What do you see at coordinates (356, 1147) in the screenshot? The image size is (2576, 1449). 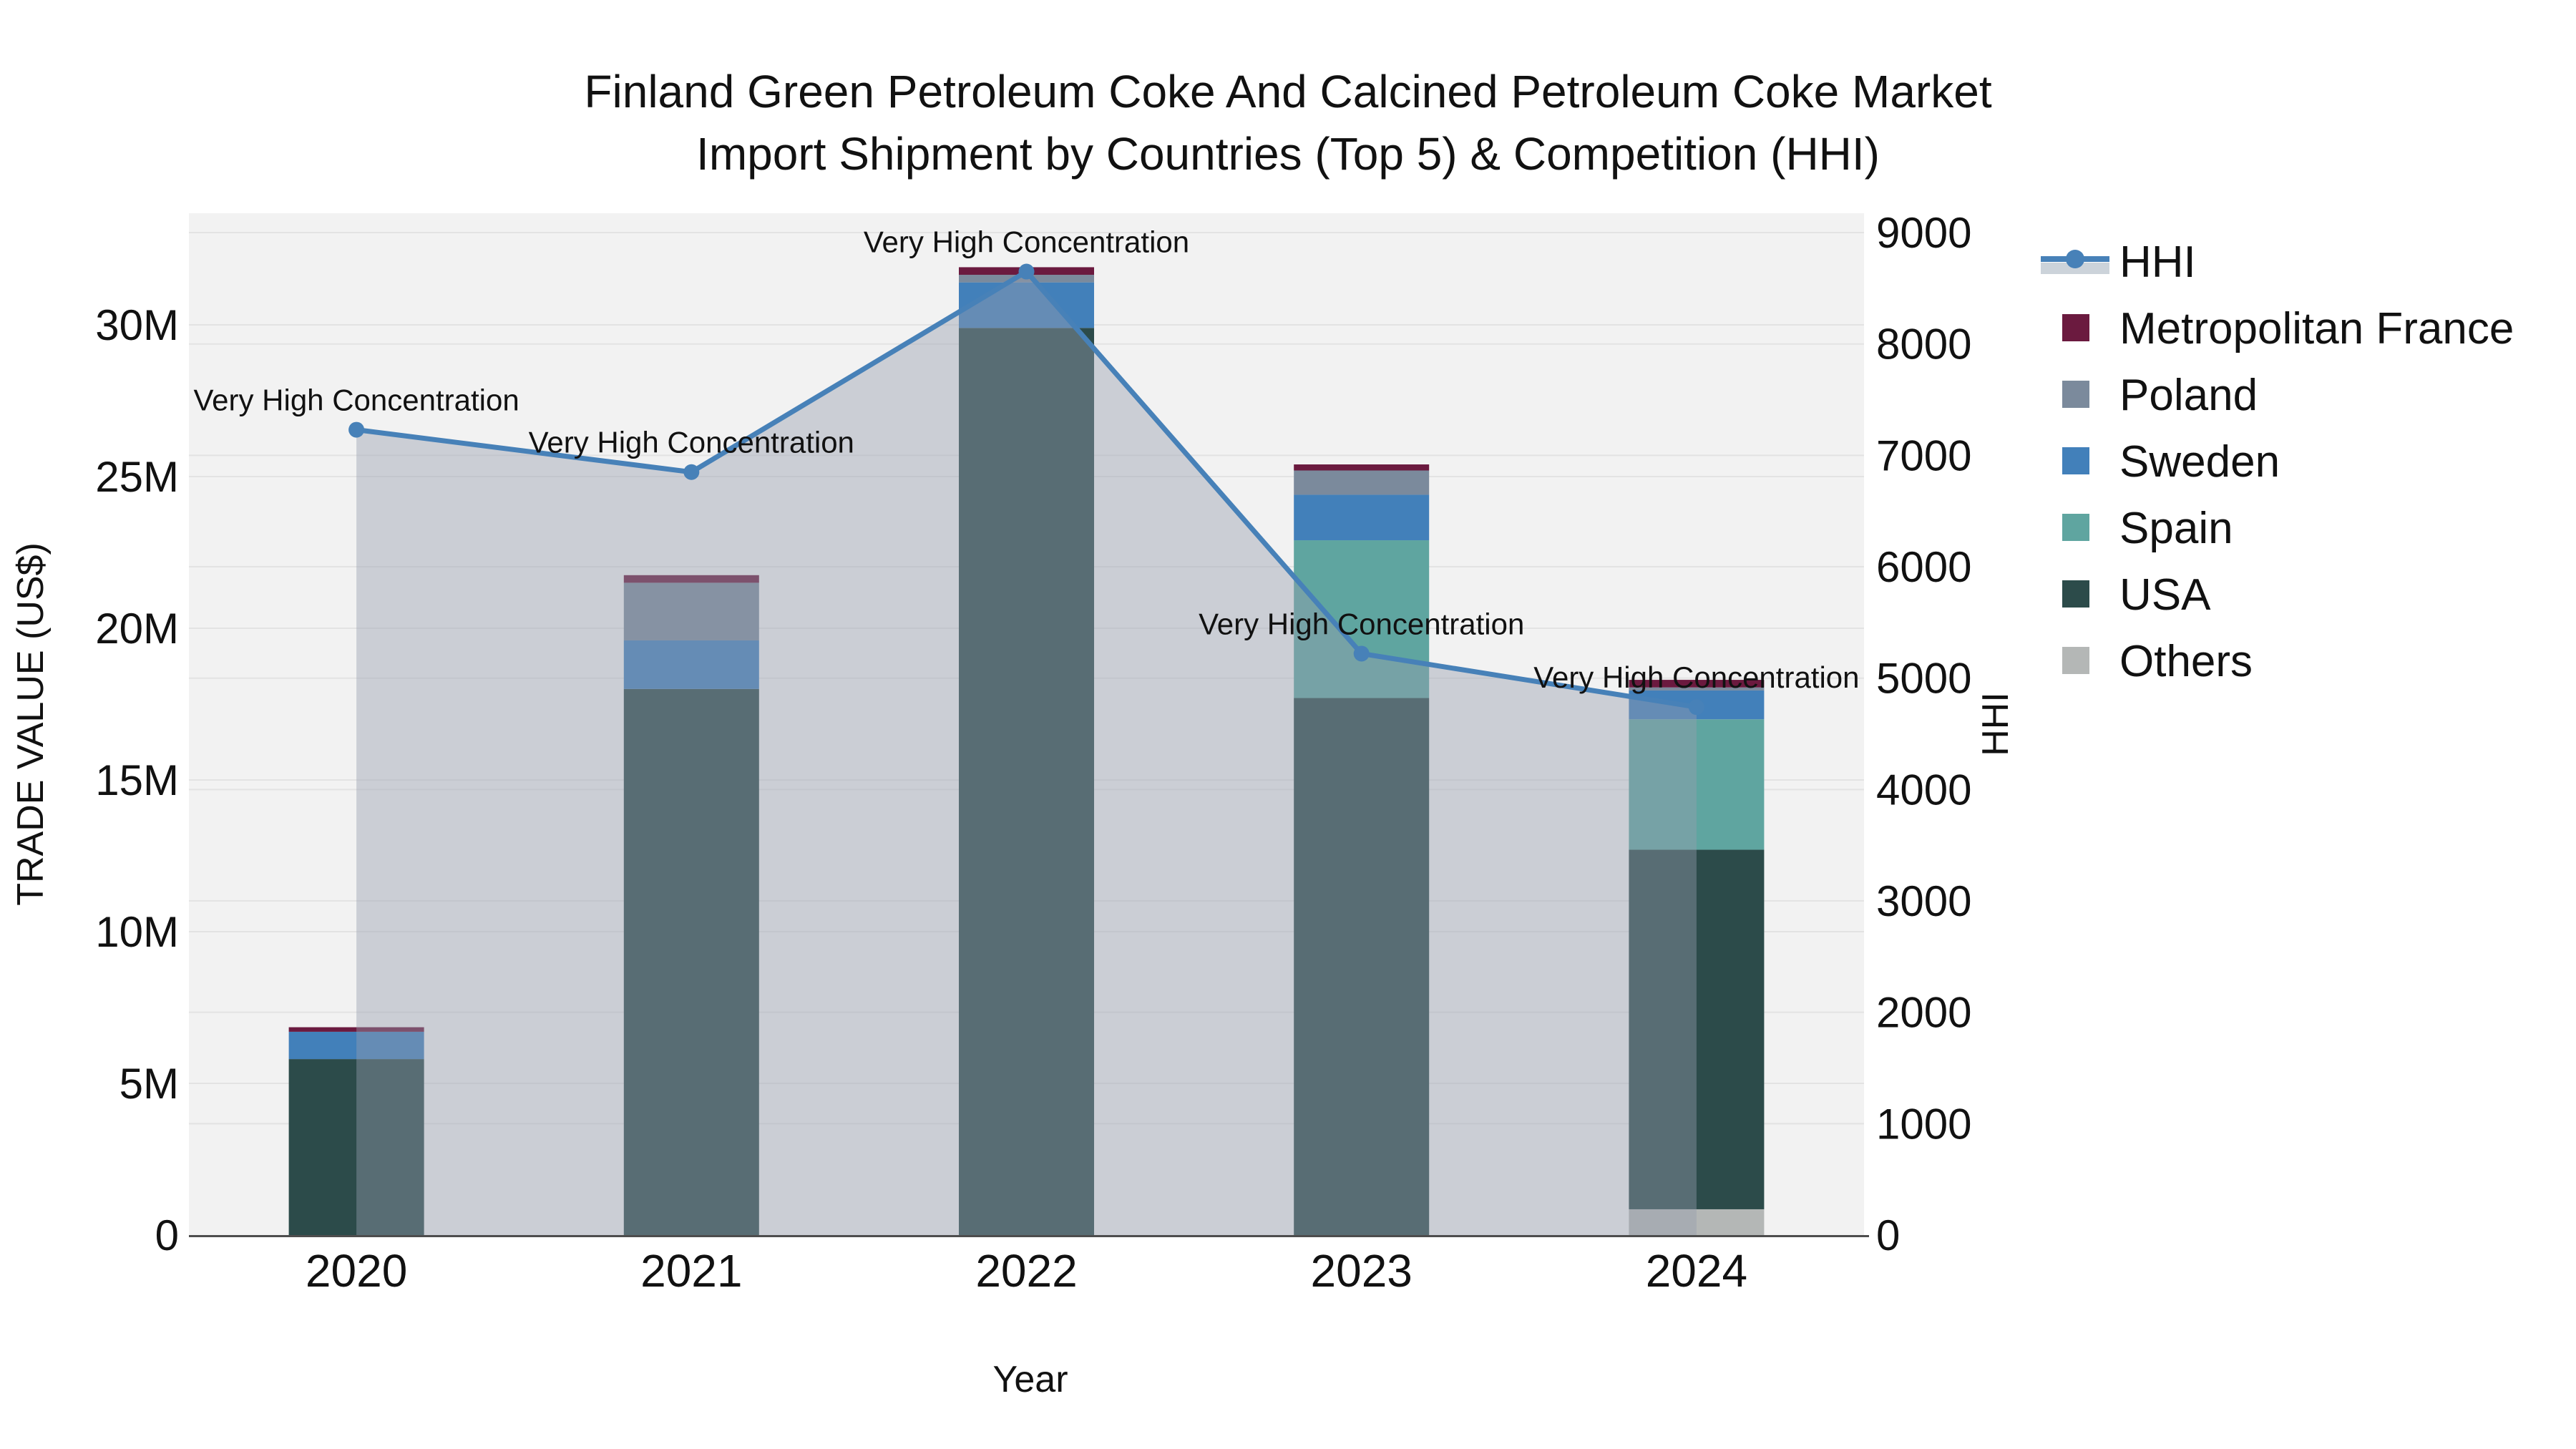 I see `bar-segment-2020-usa` at bounding box center [356, 1147].